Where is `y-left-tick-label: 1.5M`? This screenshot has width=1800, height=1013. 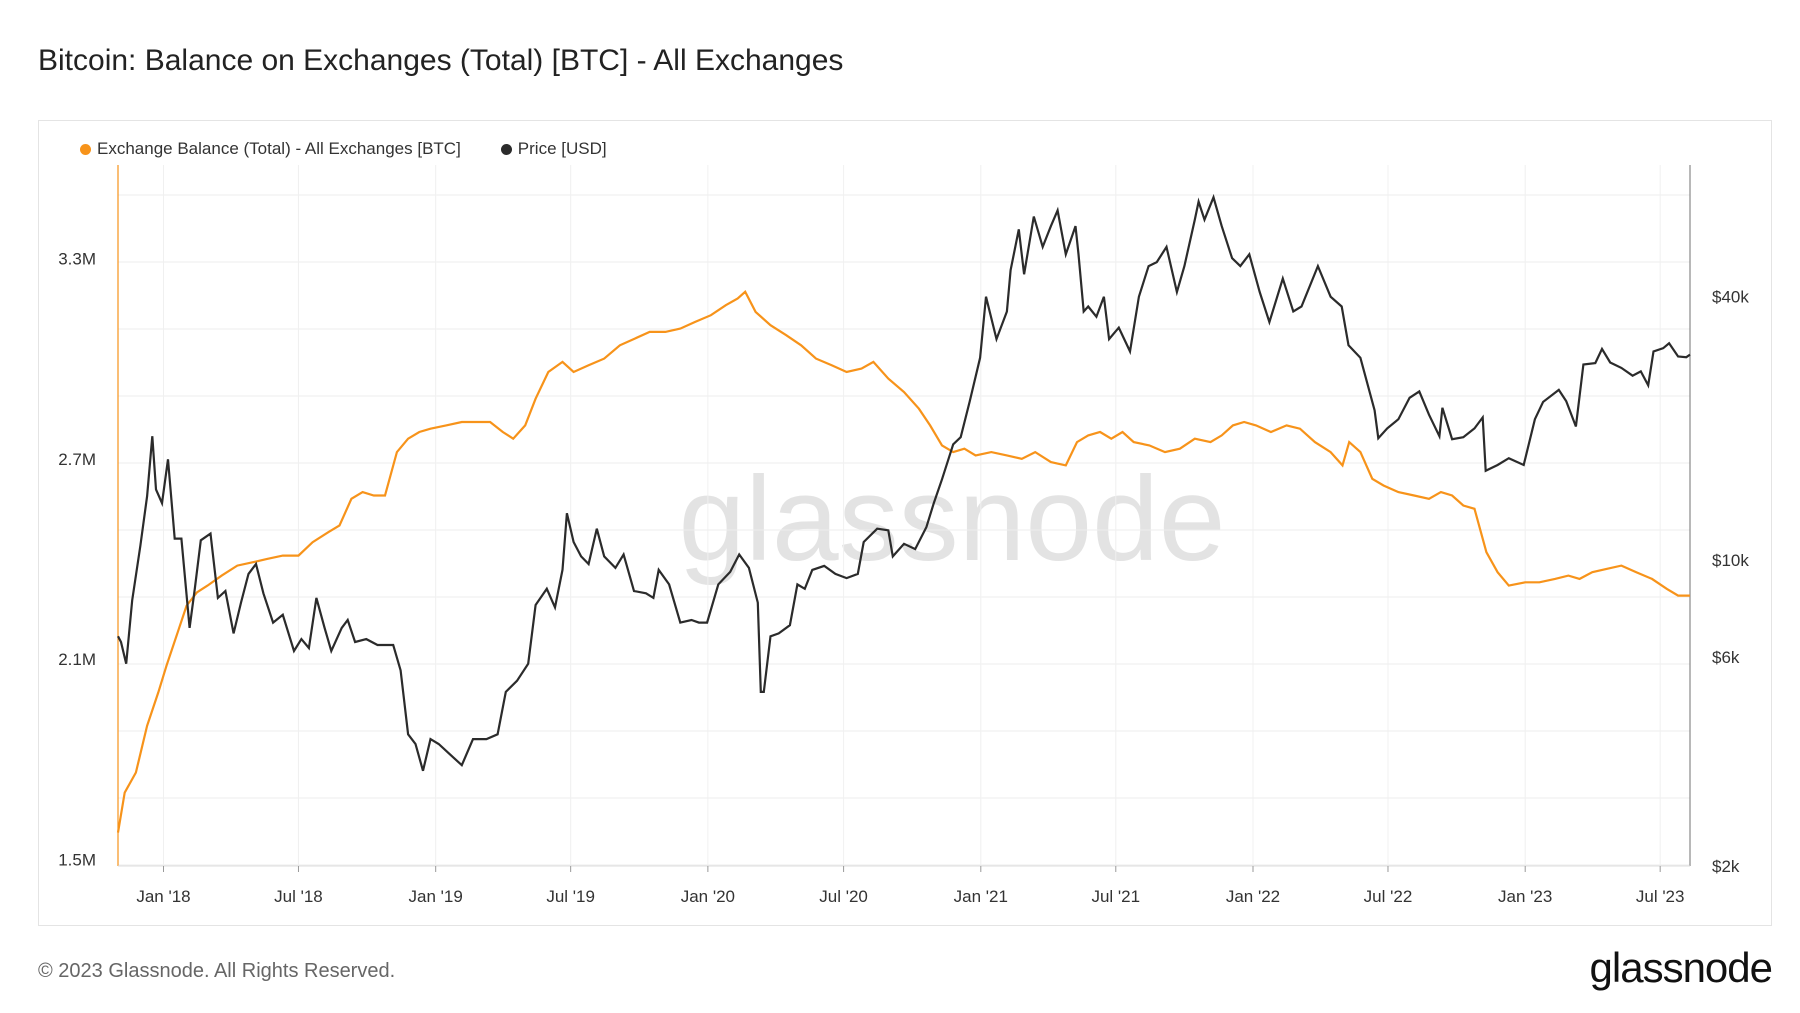 y-left-tick-label: 1.5M is located at coordinates (77, 859).